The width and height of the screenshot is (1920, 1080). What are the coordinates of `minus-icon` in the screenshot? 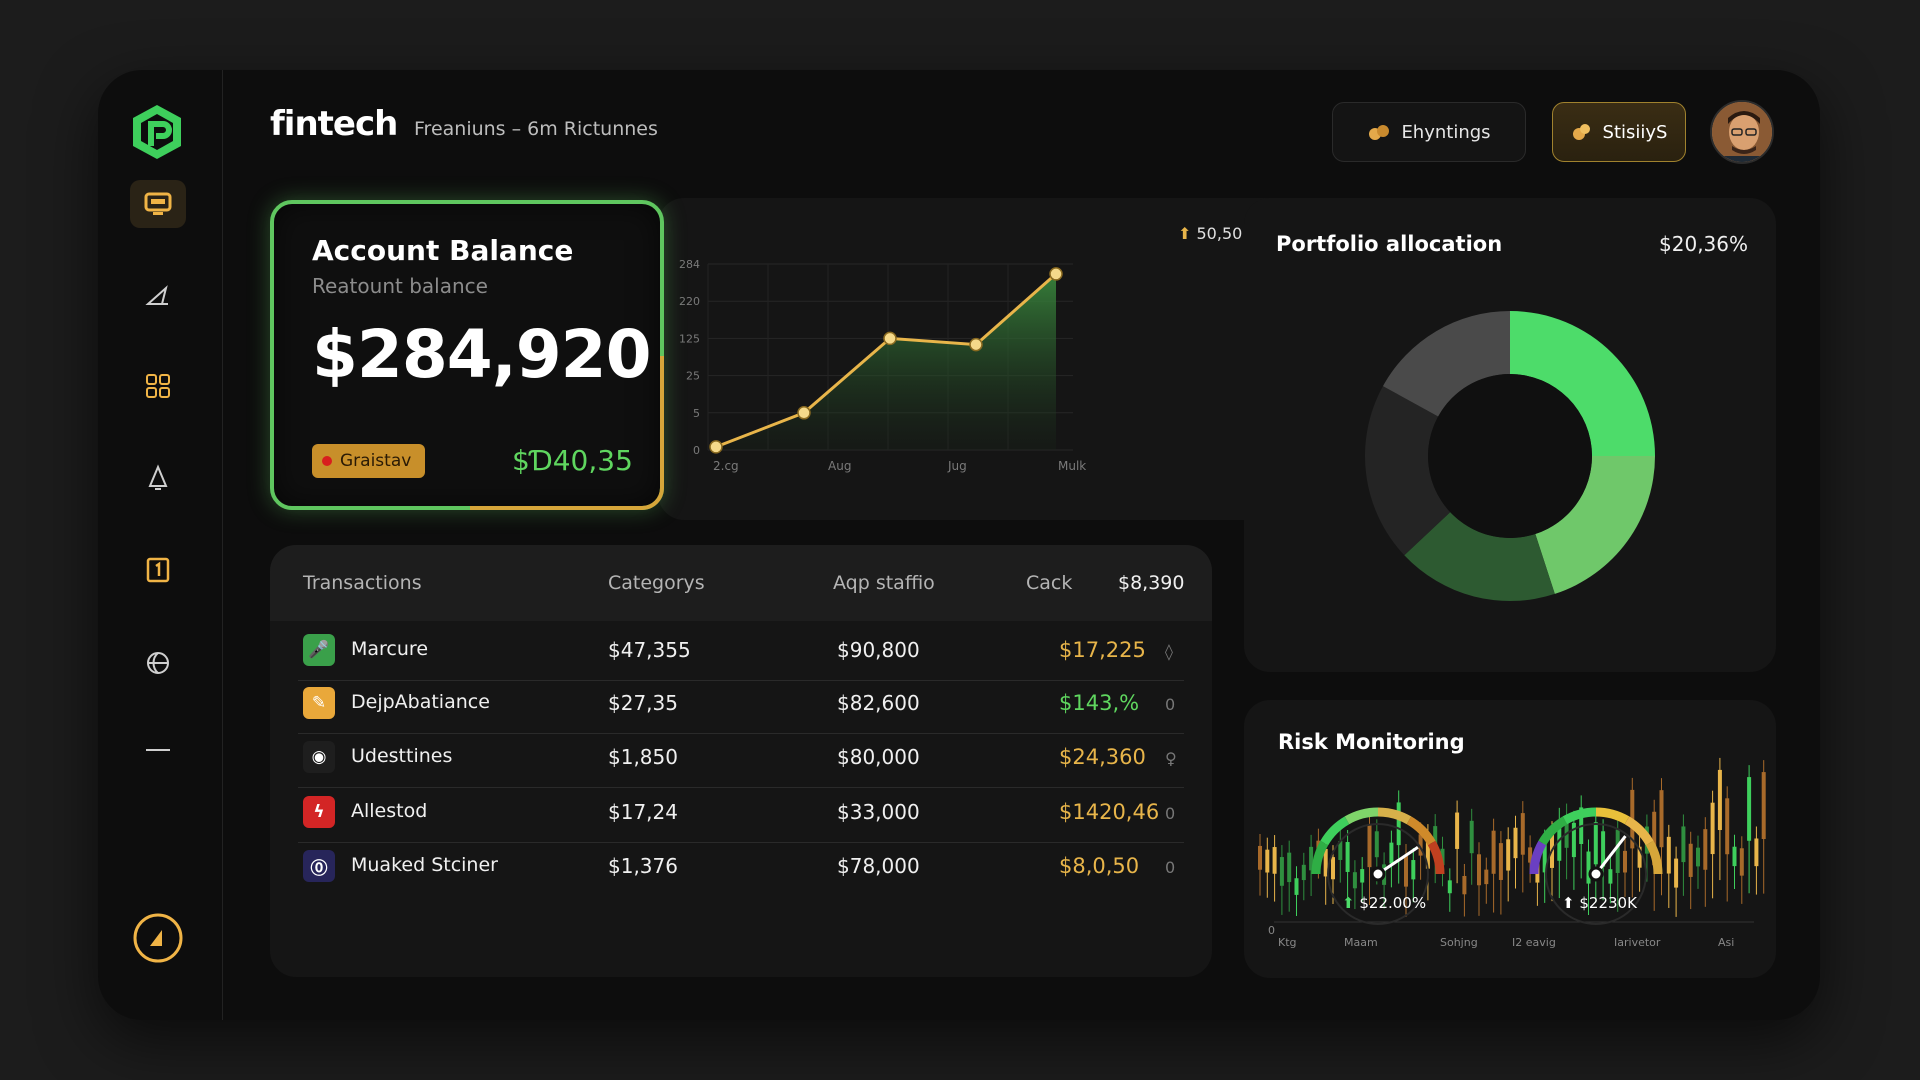 It's located at (158, 750).